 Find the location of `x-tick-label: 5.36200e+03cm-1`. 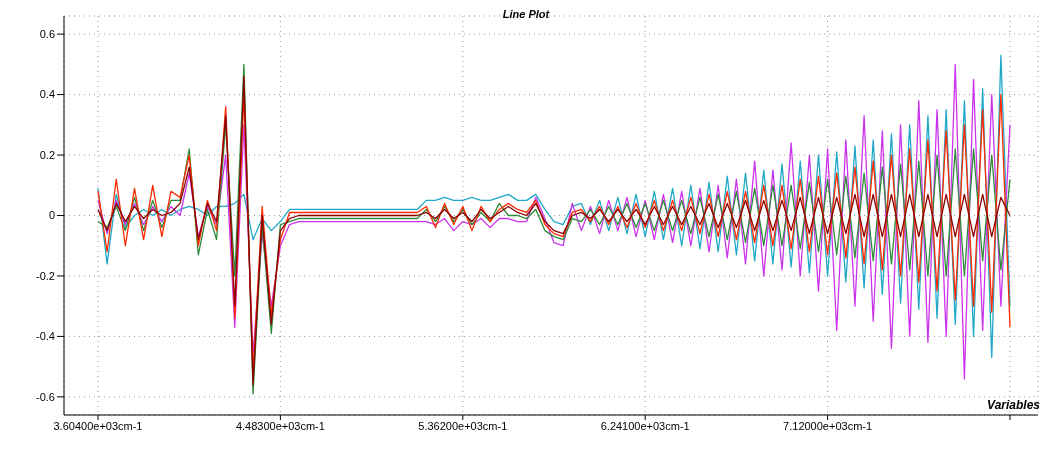

x-tick-label: 5.36200e+03cm-1 is located at coordinates (463, 425).